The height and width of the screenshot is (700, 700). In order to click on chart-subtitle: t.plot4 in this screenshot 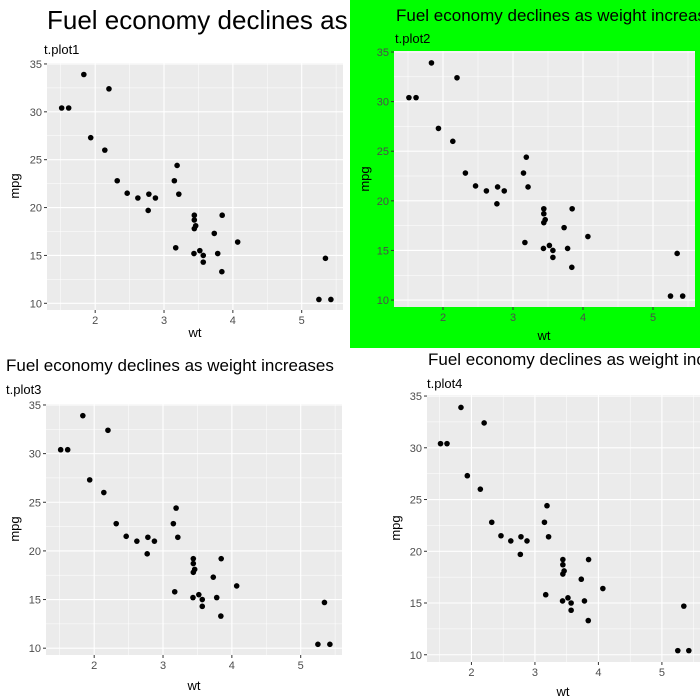, I will do `click(445, 383)`.